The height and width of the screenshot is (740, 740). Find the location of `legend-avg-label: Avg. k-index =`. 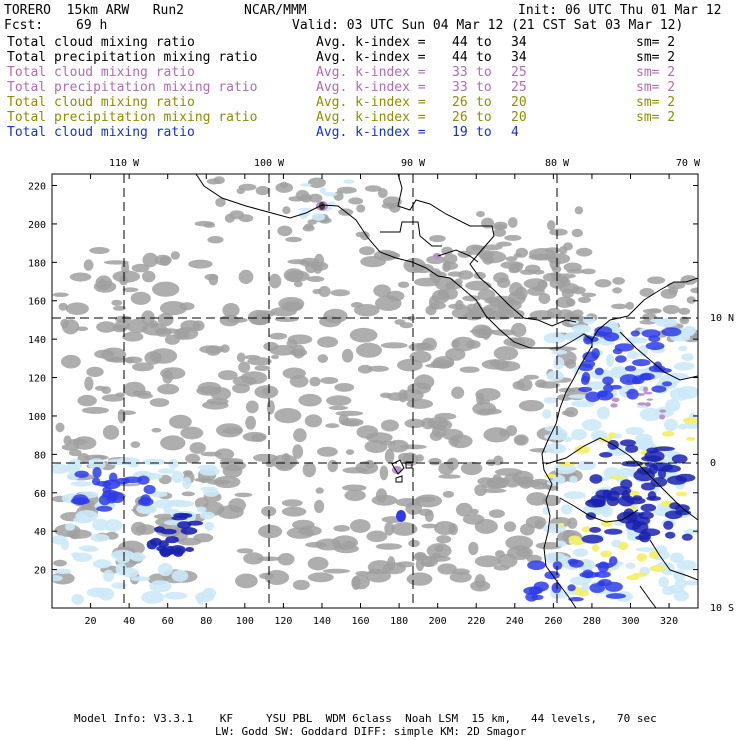

legend-avg-label: Avg. k-index = is located at coordinates (375, 87).